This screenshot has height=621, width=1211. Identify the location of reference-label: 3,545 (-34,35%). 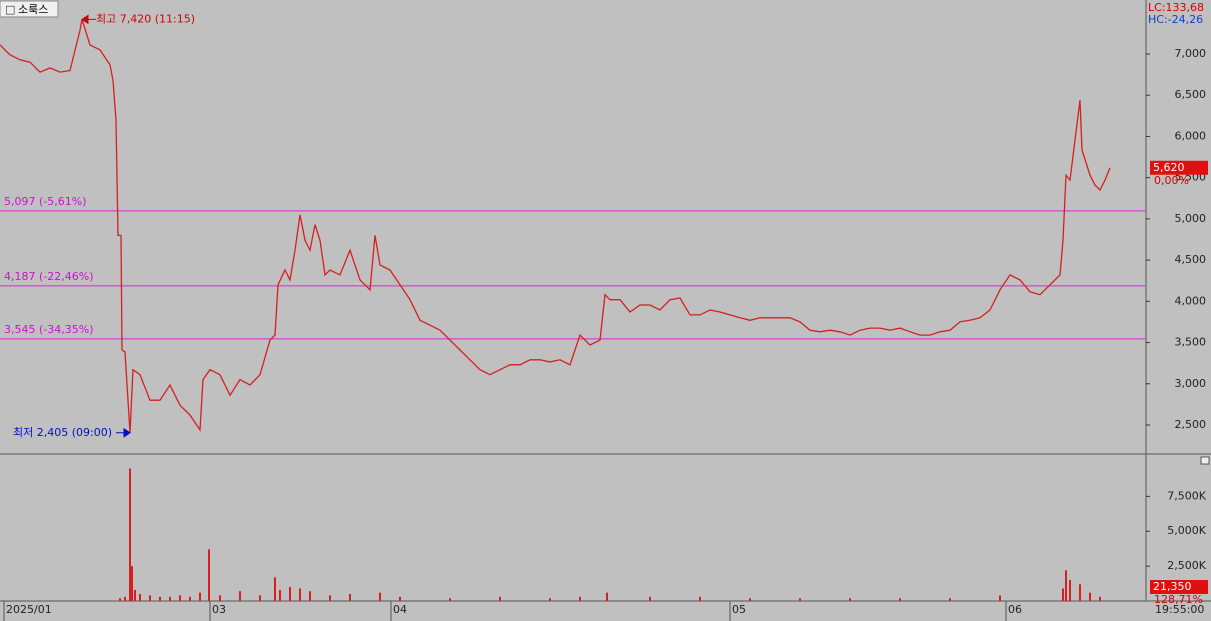
(48, 329).